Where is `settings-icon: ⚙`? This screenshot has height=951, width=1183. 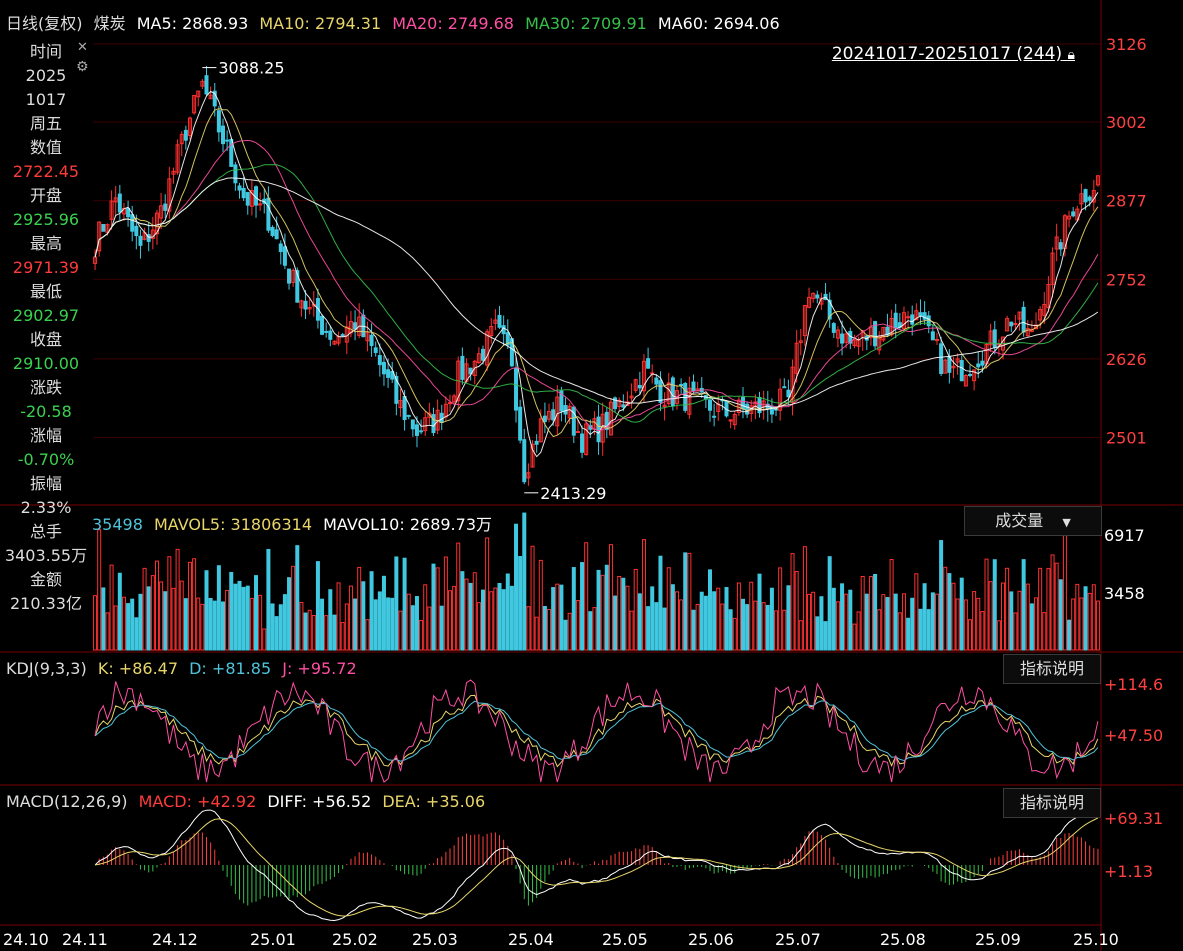 settings-icon: ⚙ is located at coordinates (82, 67).